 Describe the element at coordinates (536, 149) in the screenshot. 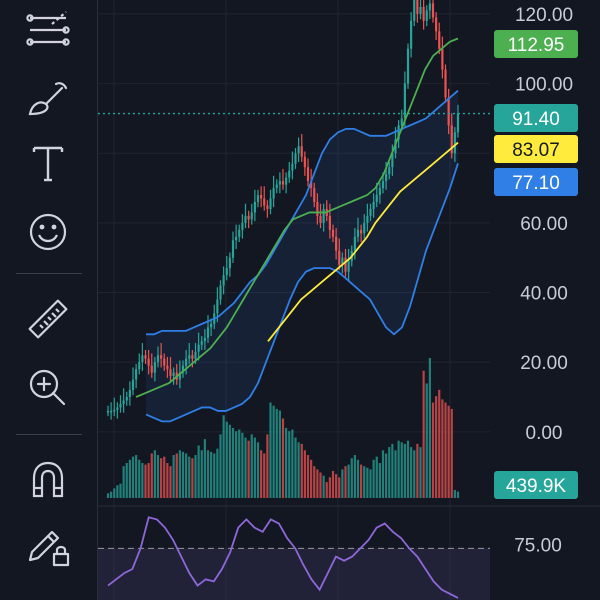

I see `sma-yellow-label: 83.07` at that location.